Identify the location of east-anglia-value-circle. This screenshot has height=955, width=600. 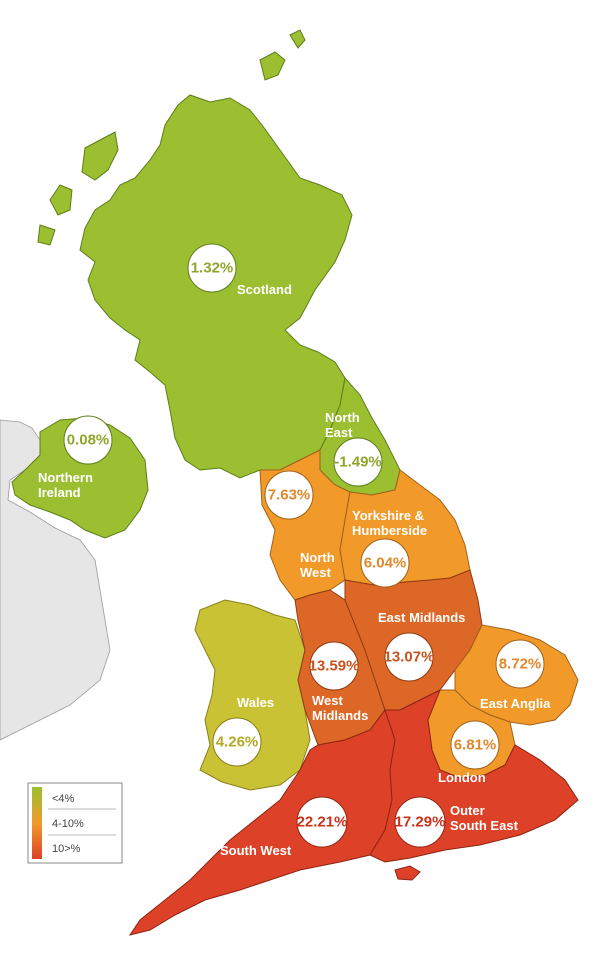
(520, 664).